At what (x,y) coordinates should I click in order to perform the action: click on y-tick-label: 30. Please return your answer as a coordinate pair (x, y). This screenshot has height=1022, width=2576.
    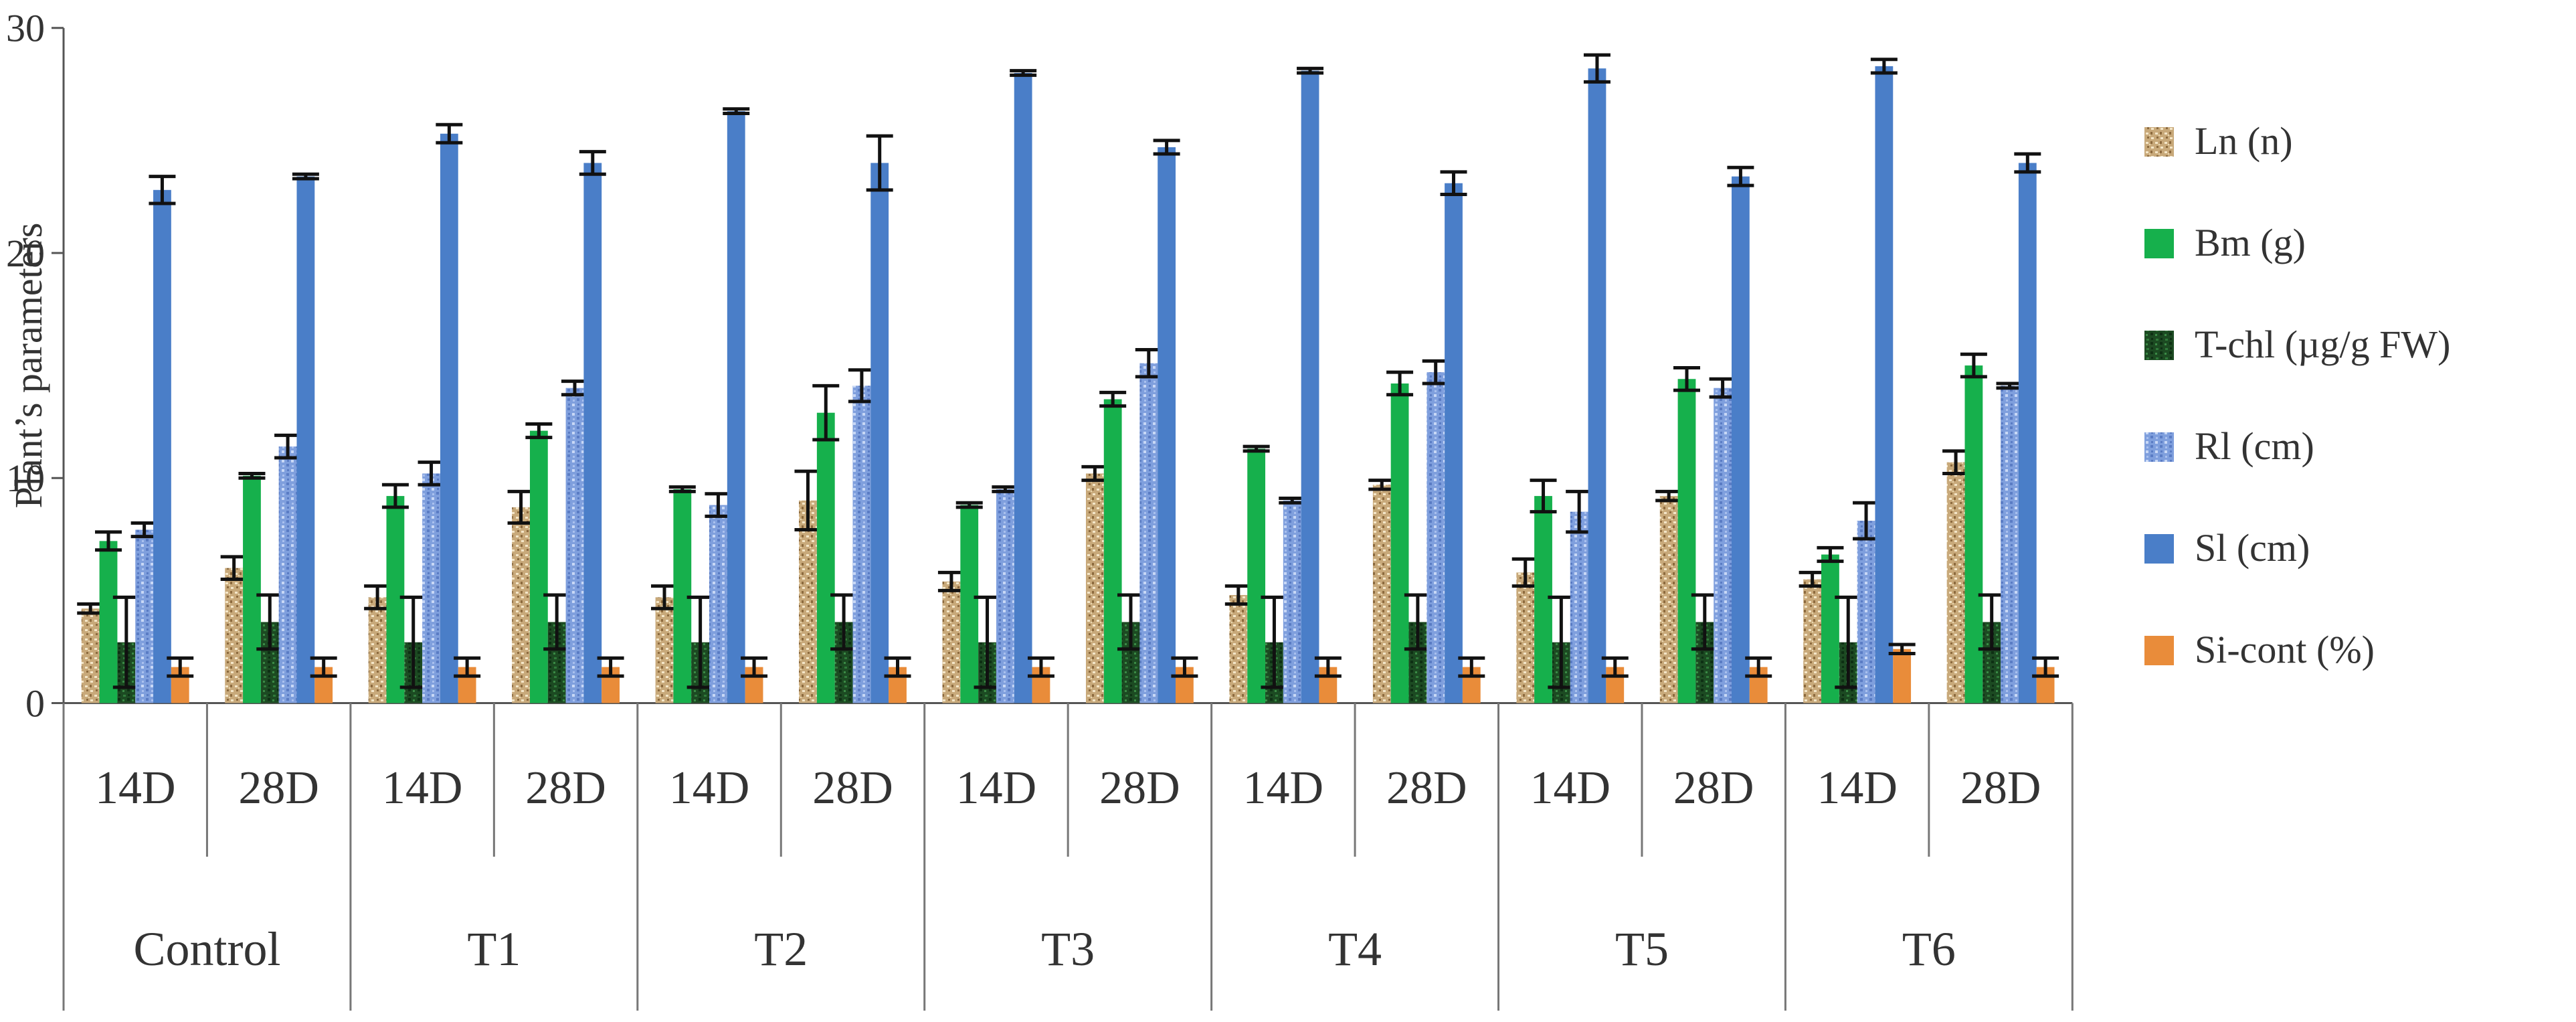
    Looking at the image, I should click on (26, 28).